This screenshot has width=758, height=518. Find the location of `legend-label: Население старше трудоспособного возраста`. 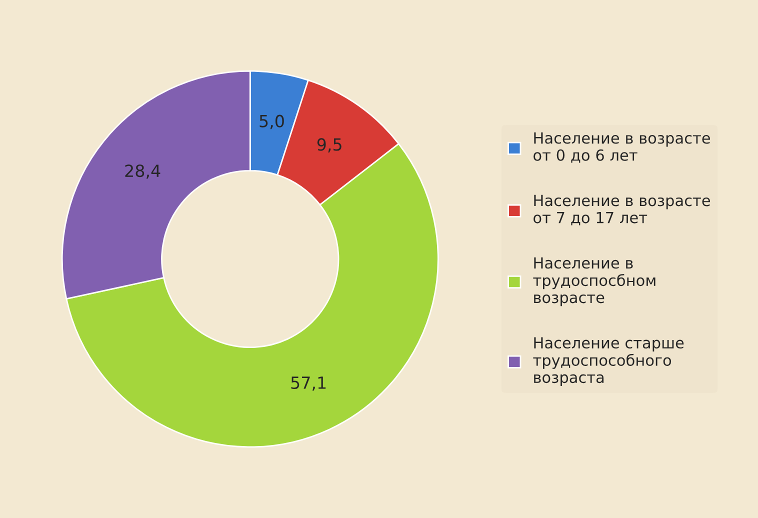

legend-label: Население старше трудоспособного возраста is located at coordinates (608, 361).